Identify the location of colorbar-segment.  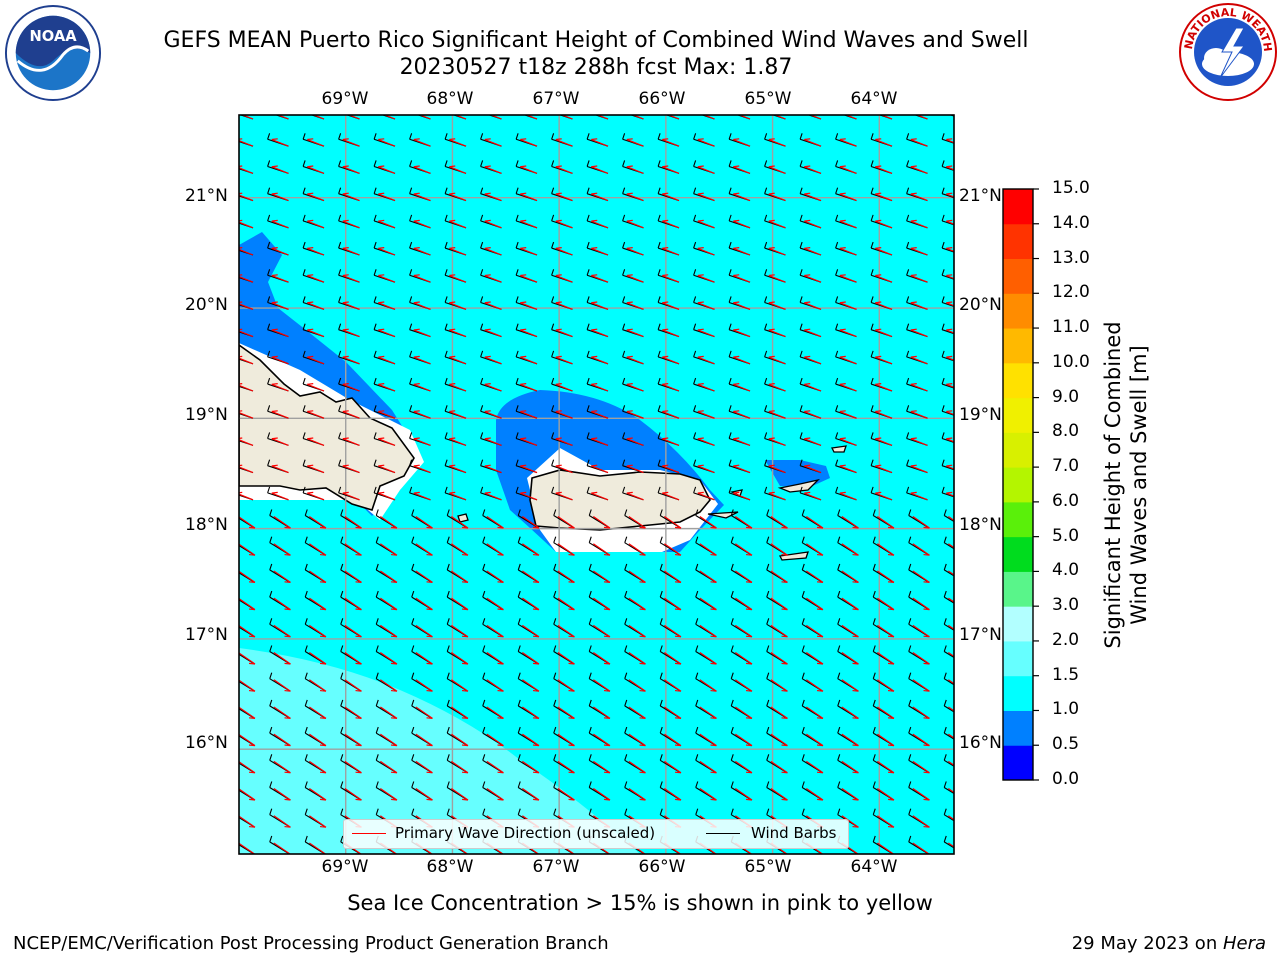
(1018, 346).